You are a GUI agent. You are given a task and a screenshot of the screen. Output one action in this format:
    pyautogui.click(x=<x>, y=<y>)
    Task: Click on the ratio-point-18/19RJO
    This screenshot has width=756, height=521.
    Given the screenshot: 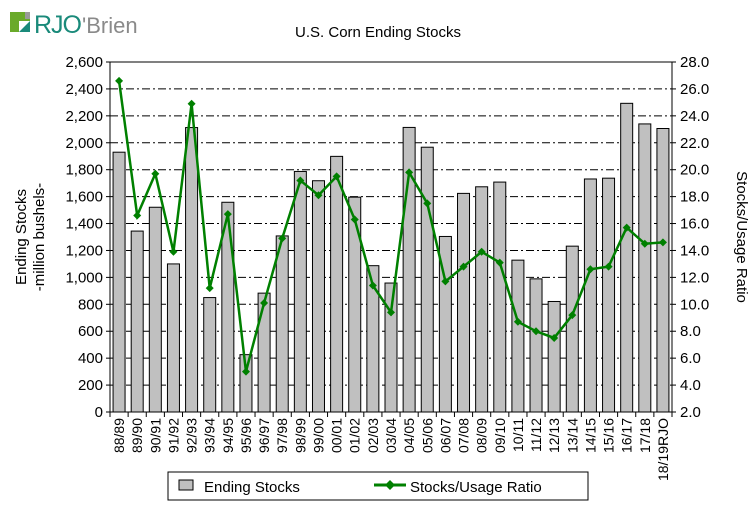 What is the action you would take?
    pyautogui.click(x=662, y=242)
    